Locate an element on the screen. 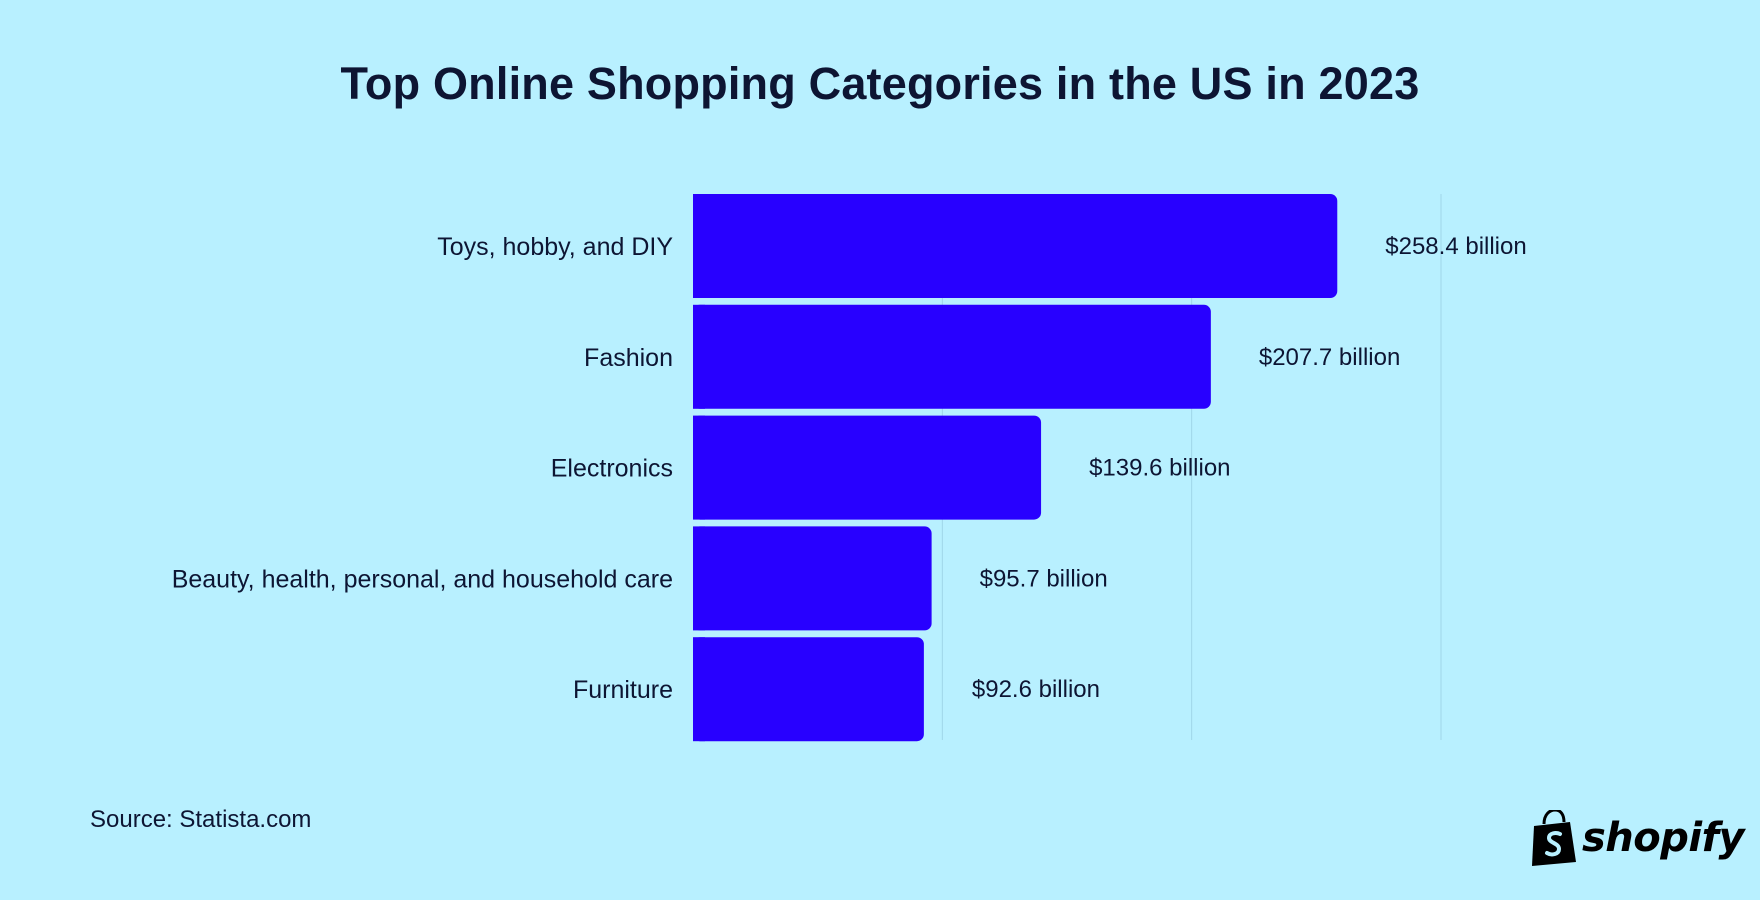 The width and height of the screenshot is (1760, 900). value-label-2: $139.6 billion is located at coordinates (1159, 468).